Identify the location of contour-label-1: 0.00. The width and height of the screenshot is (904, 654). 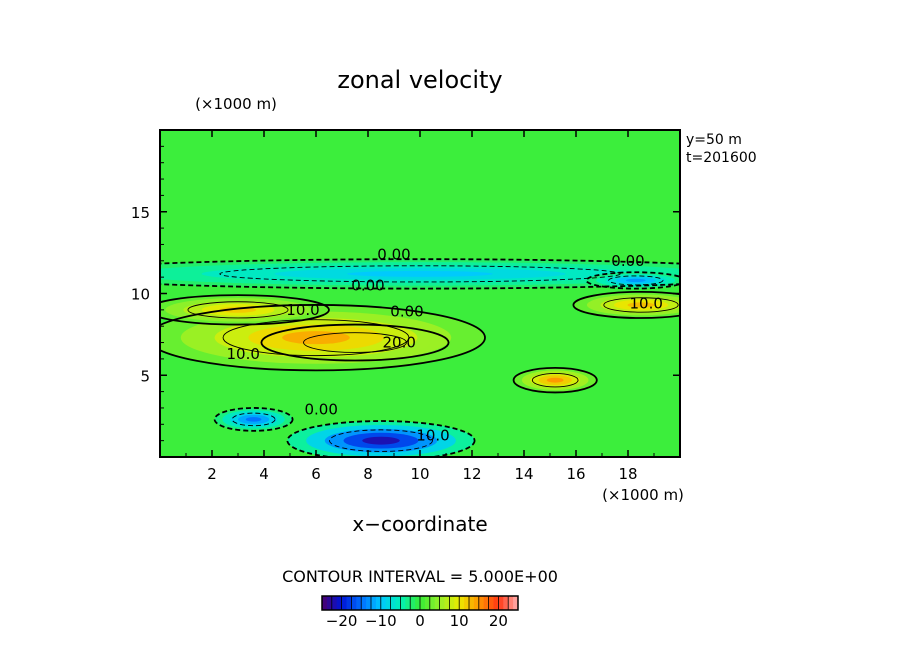
(367, 285).